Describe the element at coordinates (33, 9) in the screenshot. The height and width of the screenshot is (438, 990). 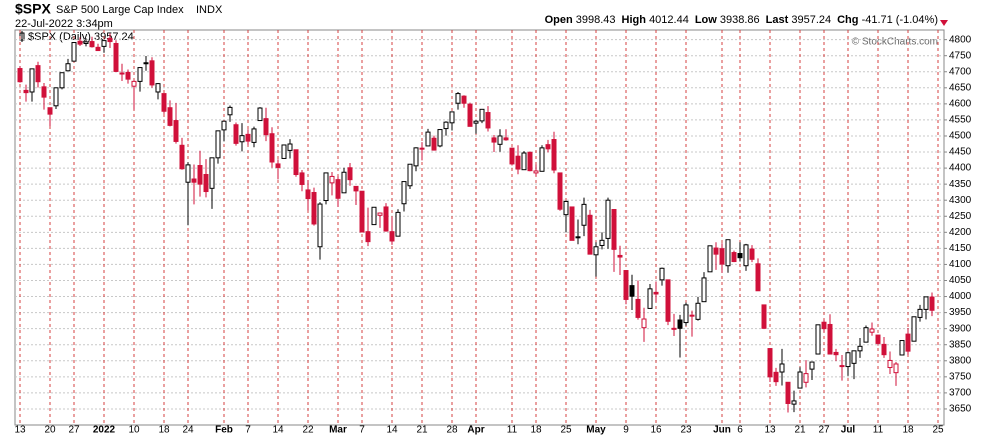
I see `symbol: $SPX` at that location.